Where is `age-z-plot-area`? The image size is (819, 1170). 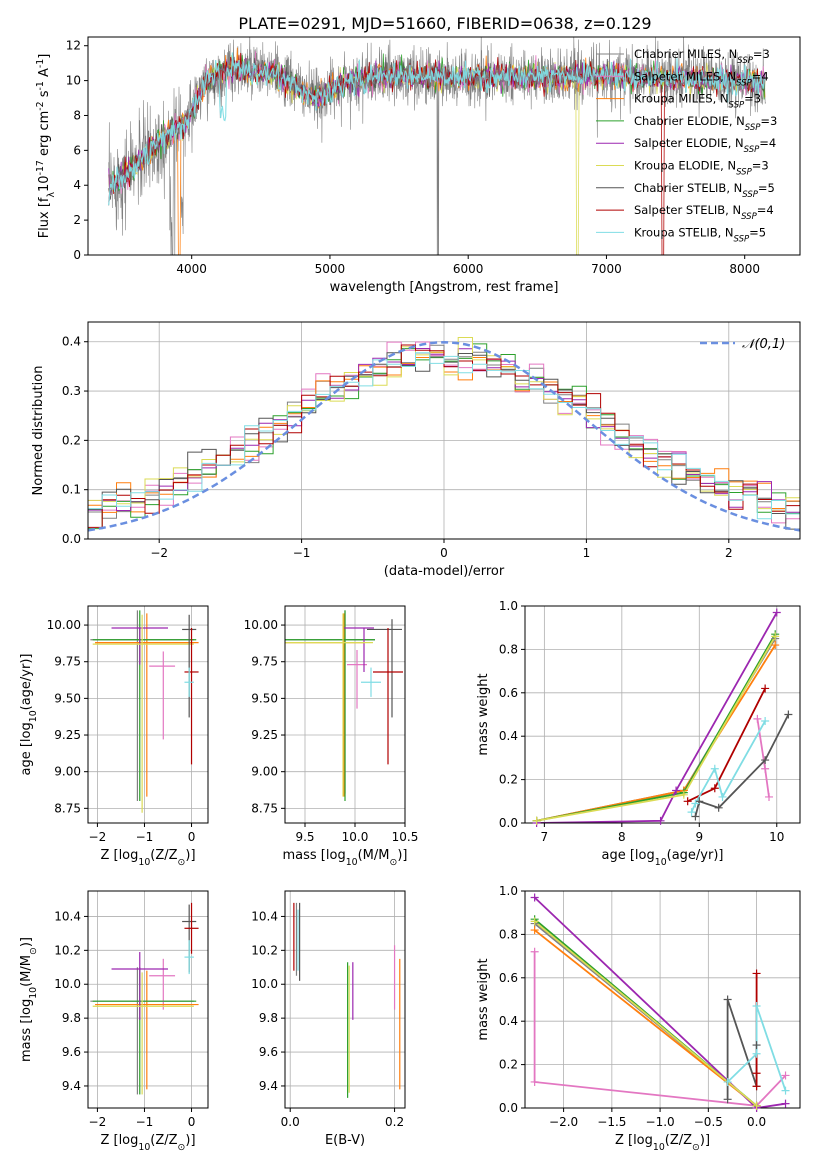
age-z-plot-area is located at coordinates (144, 711).